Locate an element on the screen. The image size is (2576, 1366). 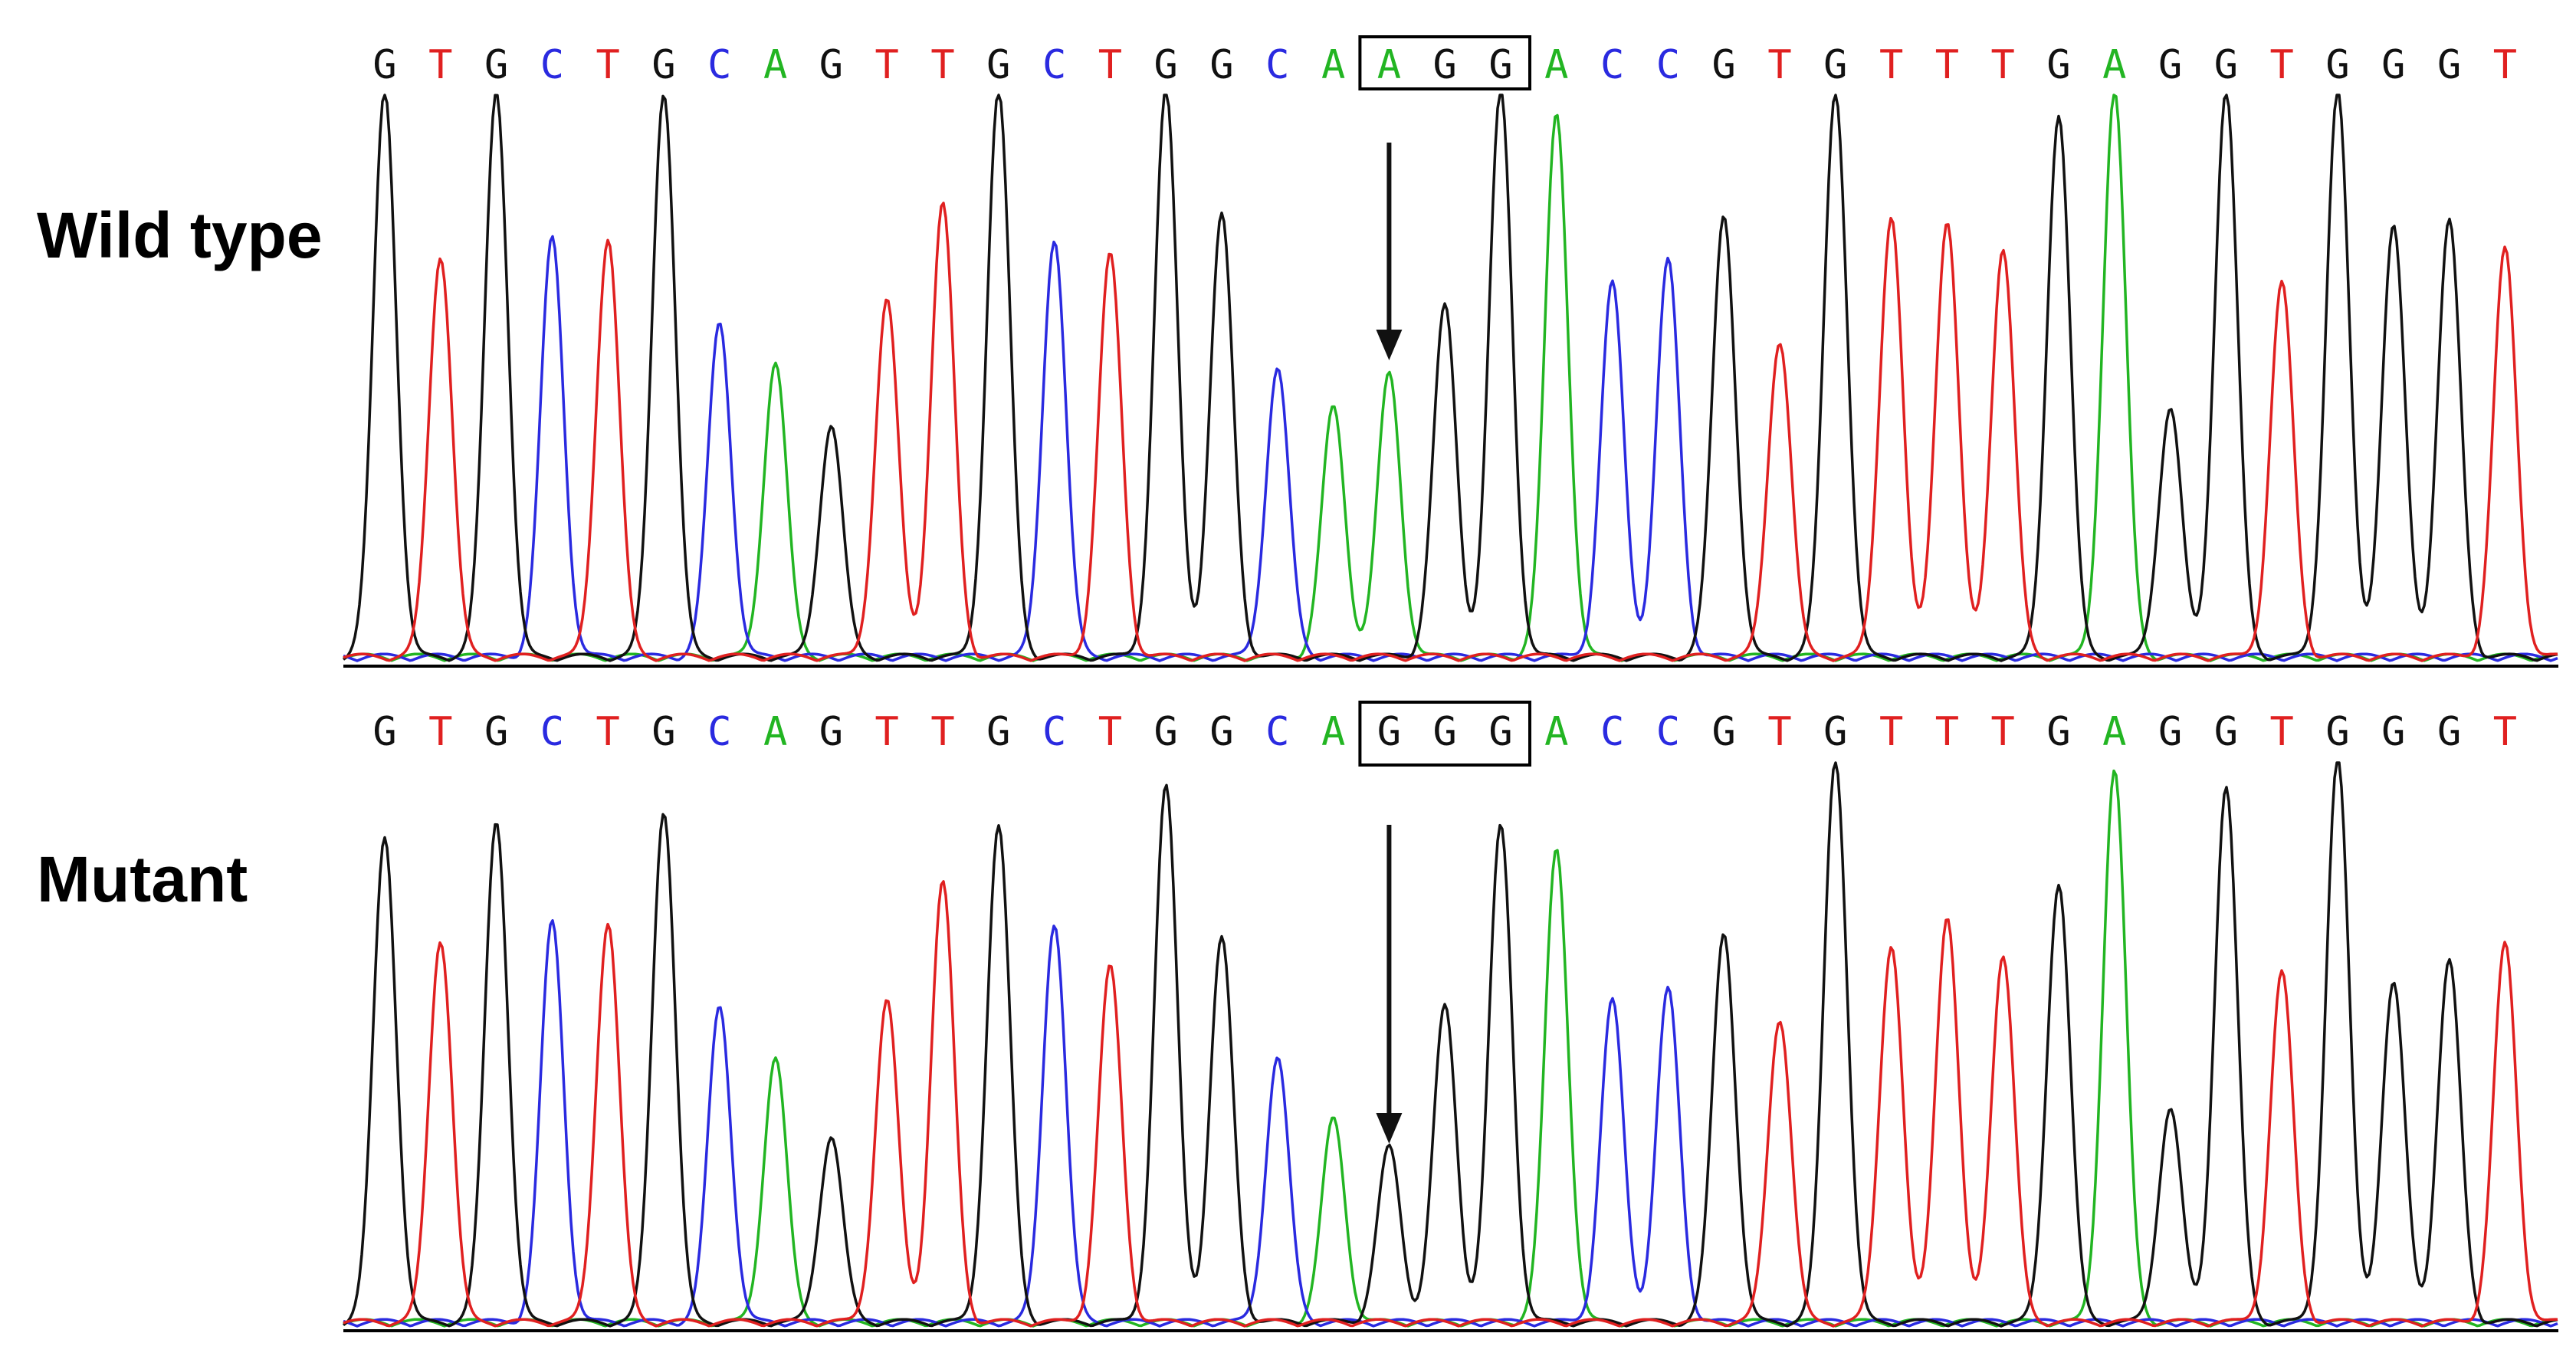
highlight-box-mutant is located at coordinates (1445, 734).